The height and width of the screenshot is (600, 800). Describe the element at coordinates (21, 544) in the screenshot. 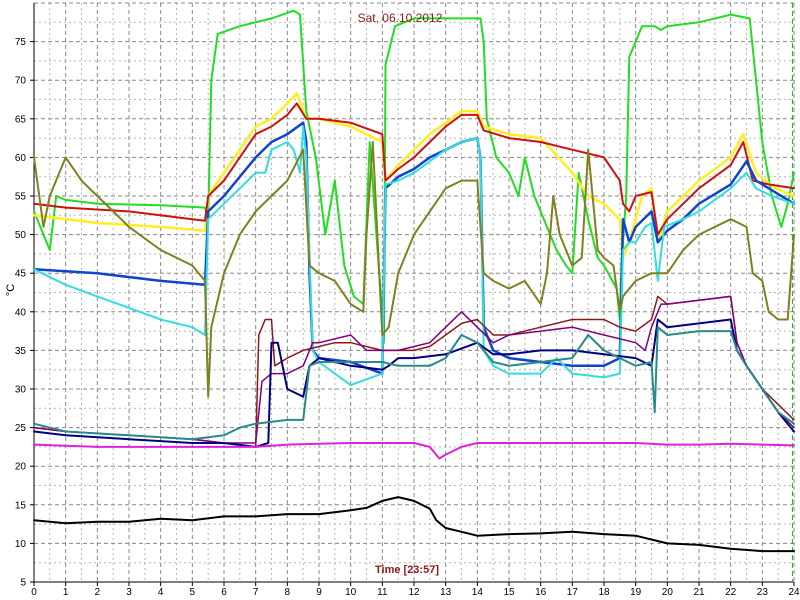

I see `y-tick-label: 10` at that location.